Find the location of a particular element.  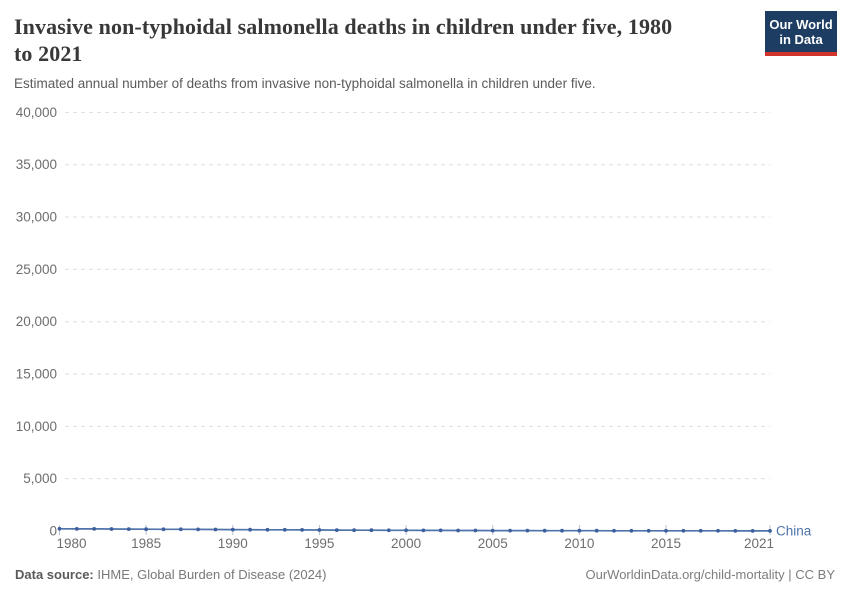

x-axis-tick-label: 2000 is located at coordinates (406, 543).